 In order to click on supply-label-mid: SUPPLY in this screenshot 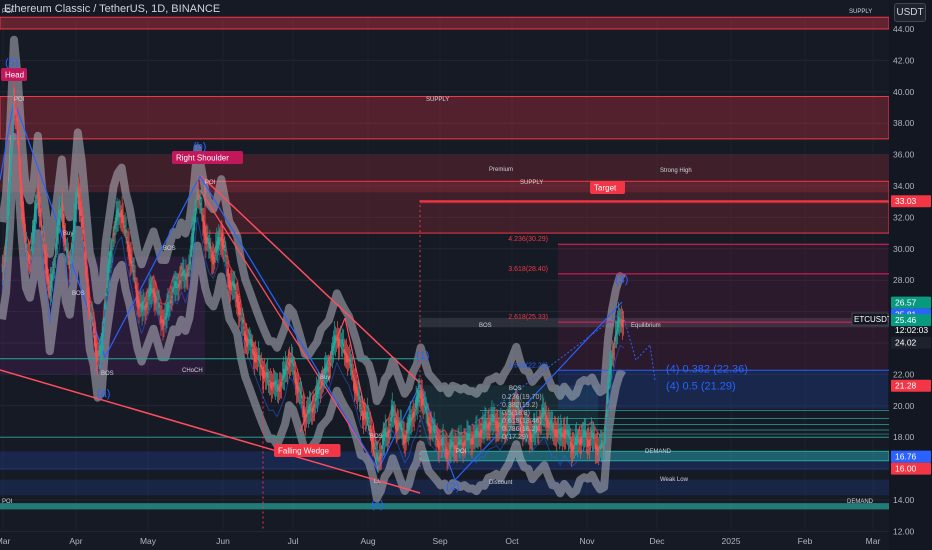, I will do `click(437, 100)`.